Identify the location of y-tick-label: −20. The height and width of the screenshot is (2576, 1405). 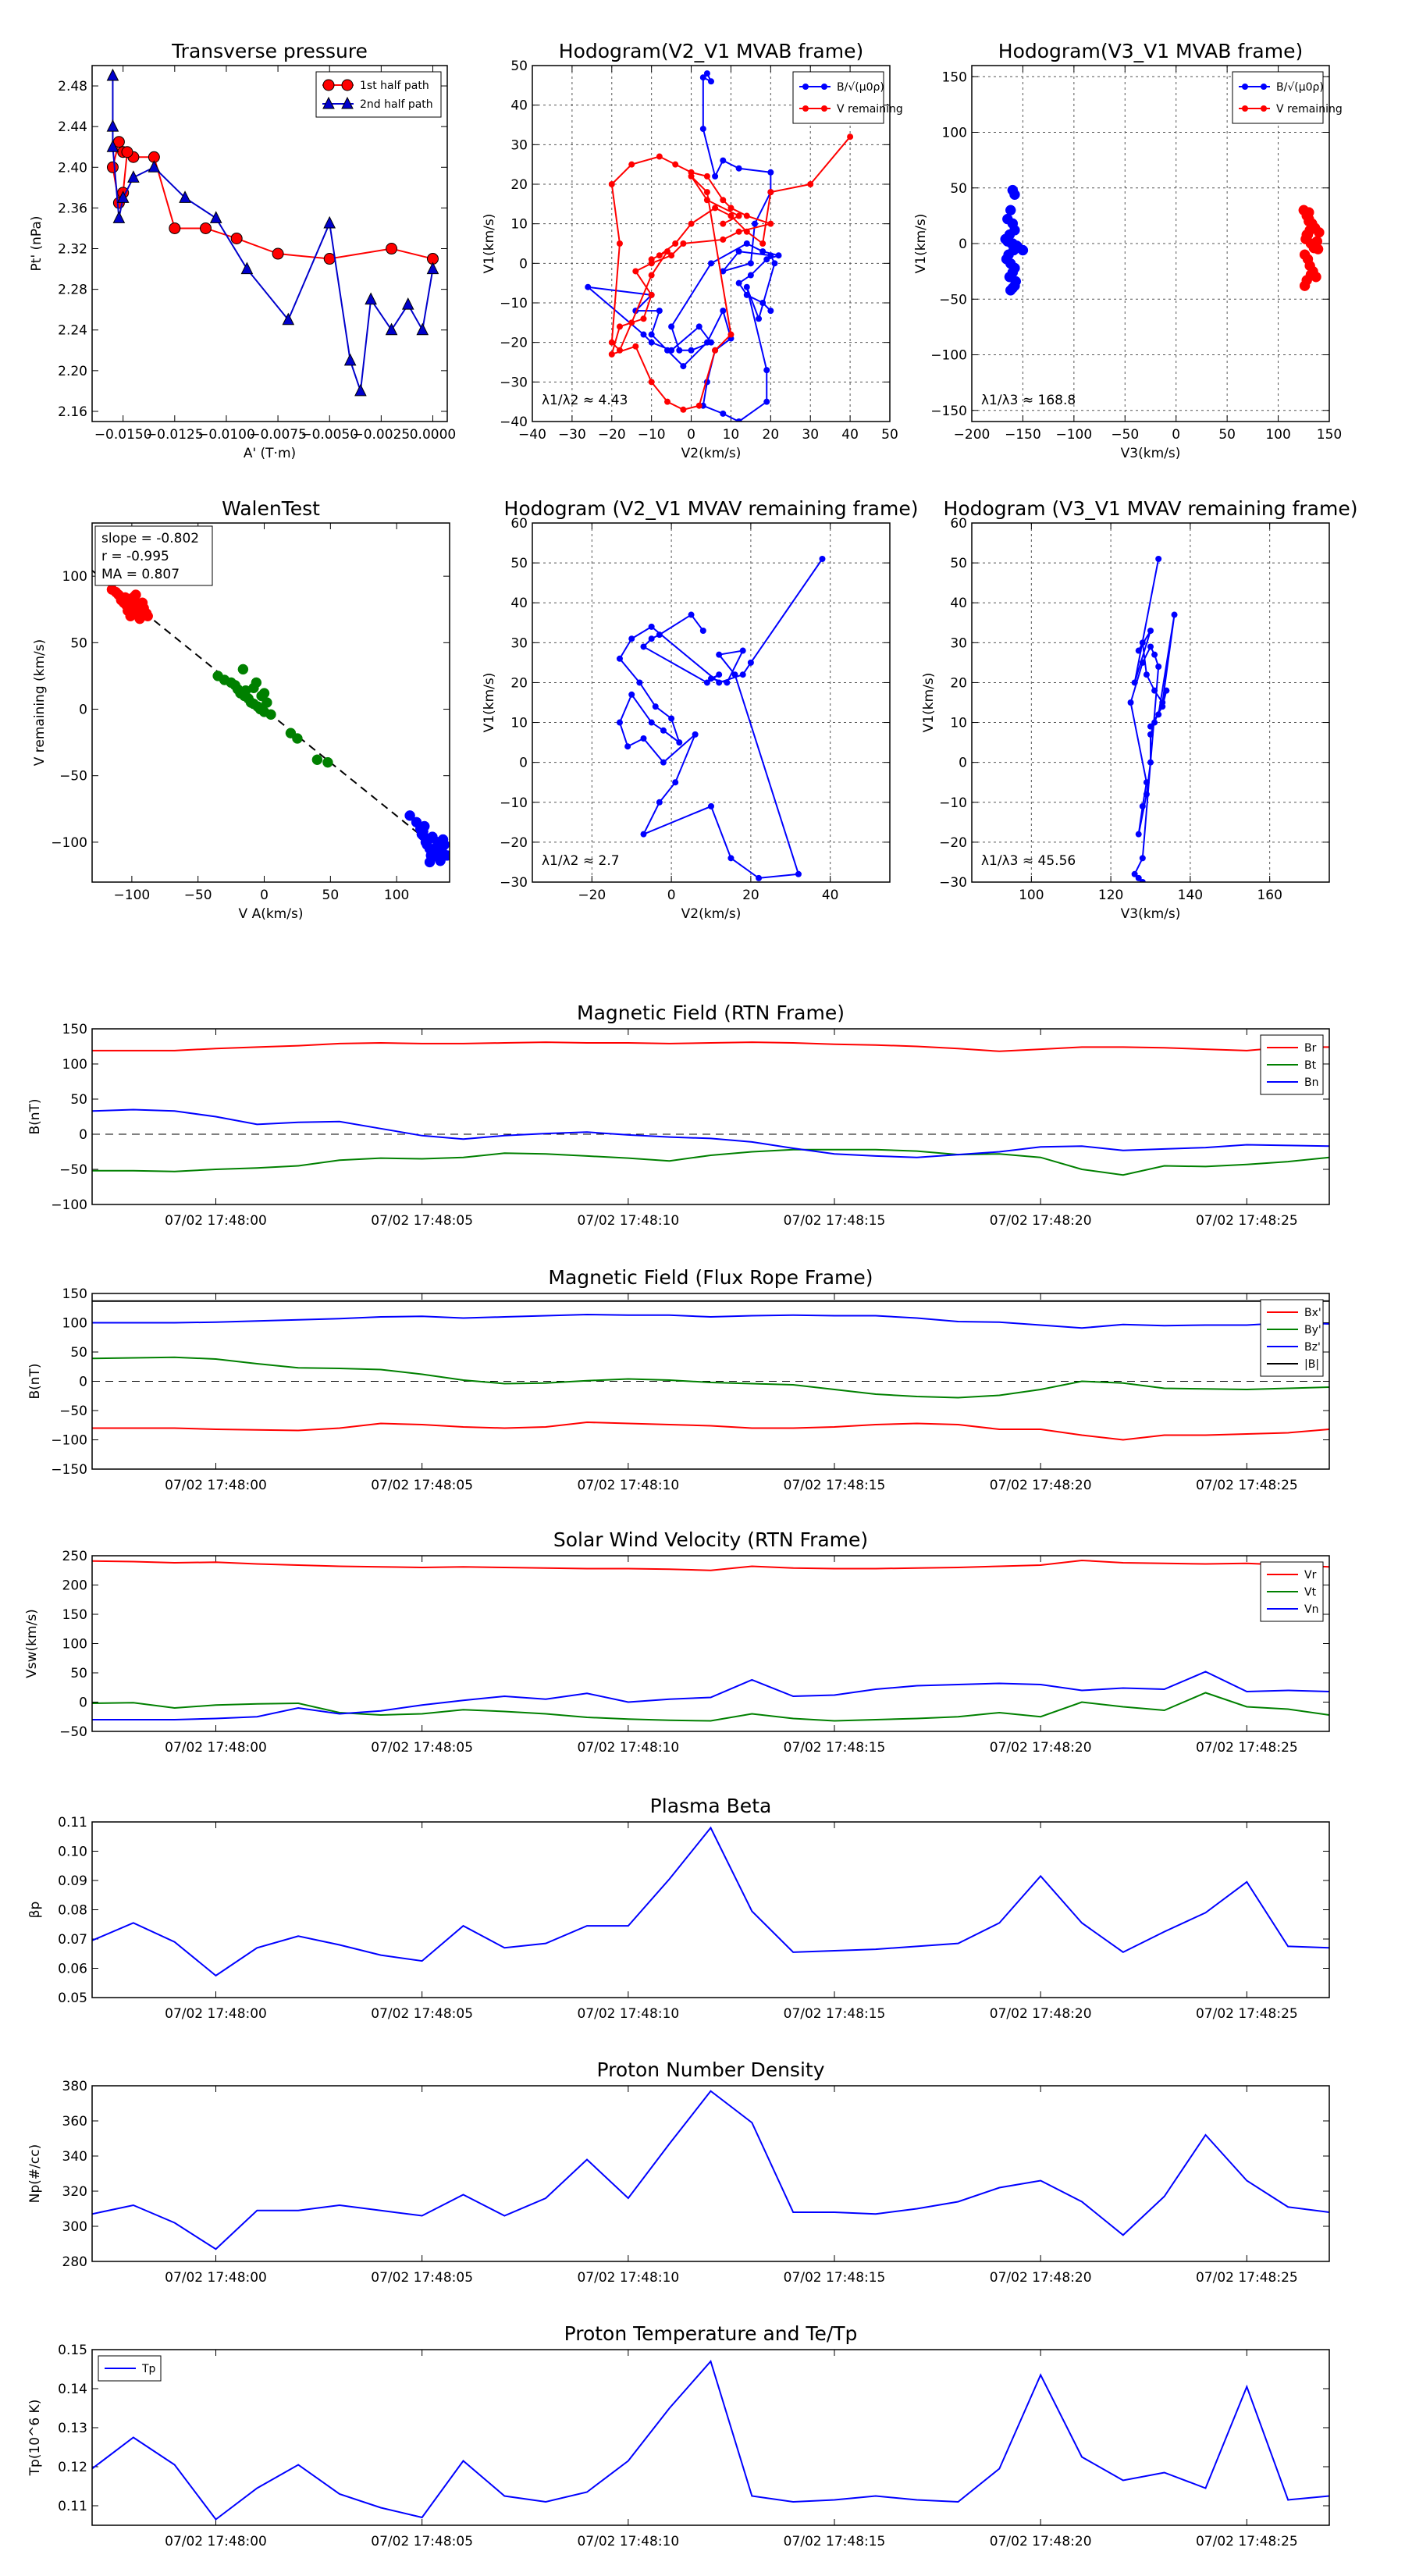
(514, 843).